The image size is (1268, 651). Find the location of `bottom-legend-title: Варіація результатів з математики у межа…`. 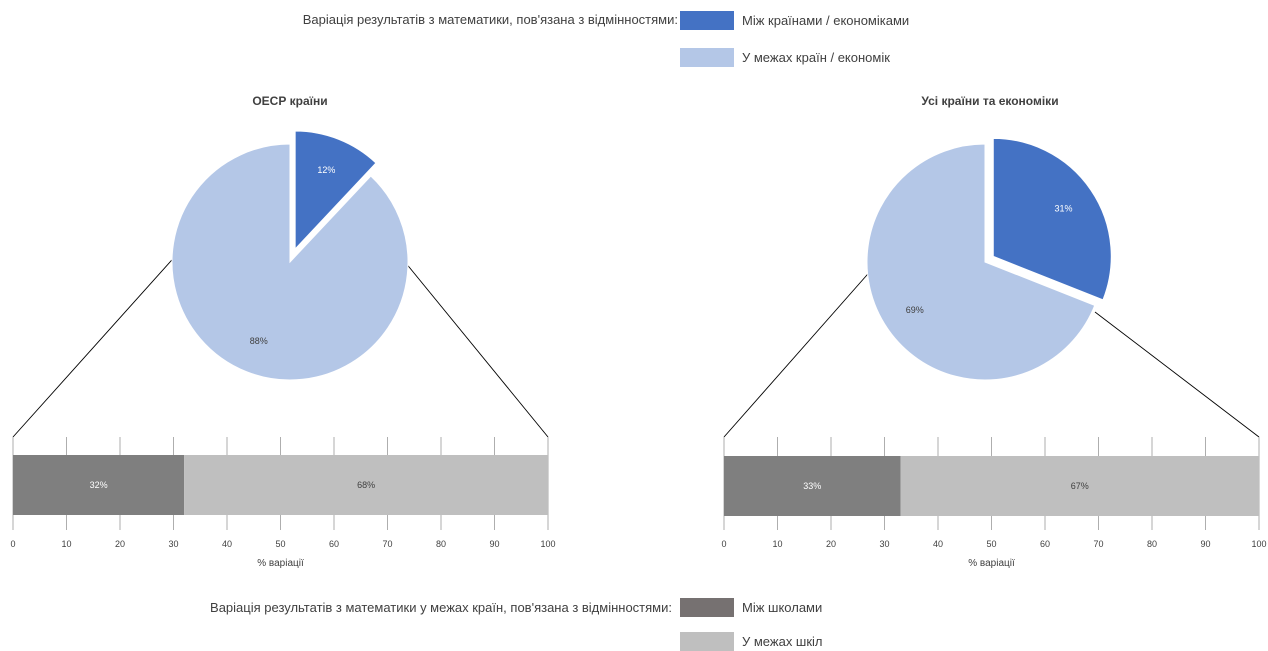

bottom-legend-title: Варіація результатів з математики у межа… is located at coordinates (441, 607).